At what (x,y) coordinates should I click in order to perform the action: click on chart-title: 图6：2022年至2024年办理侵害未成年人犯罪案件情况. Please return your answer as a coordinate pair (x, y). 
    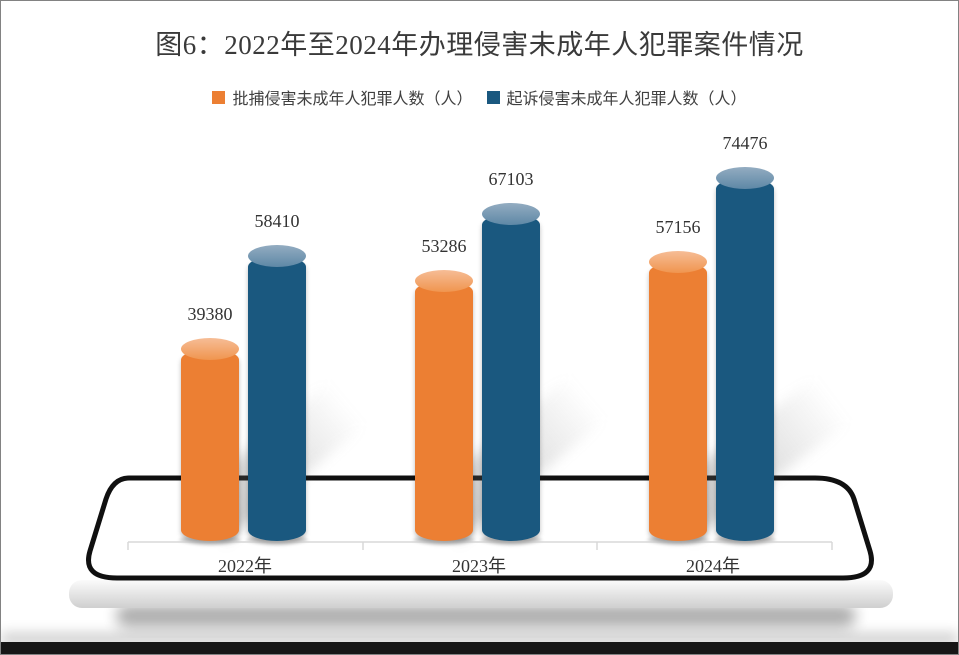
    Looking at the image, I should click on (479, 45).